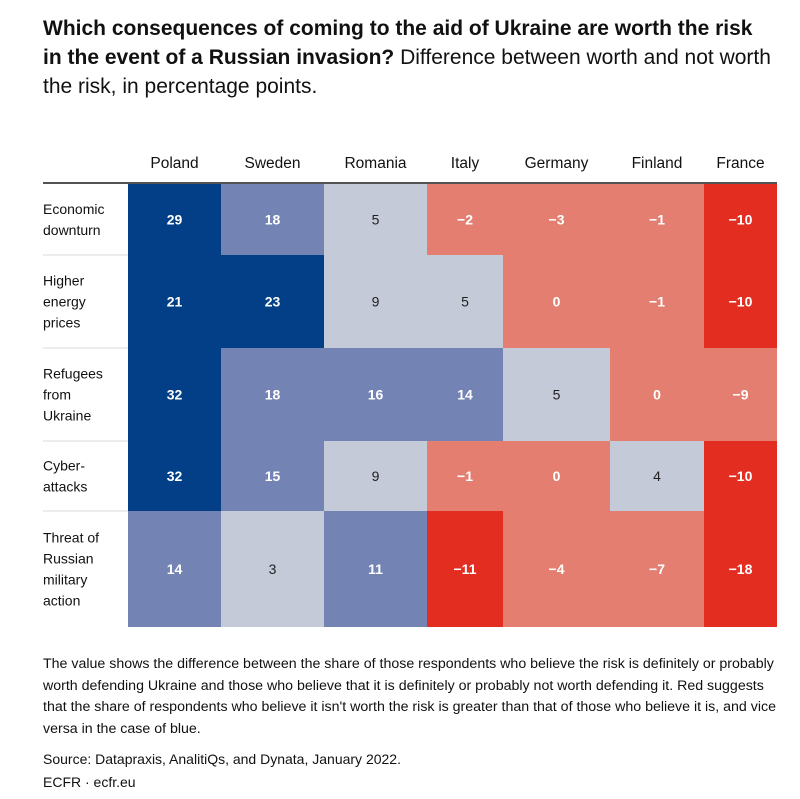 The height and width of the screenshot is (799, 800). I want to click on cell-value-label: −7, so click(657, 569).